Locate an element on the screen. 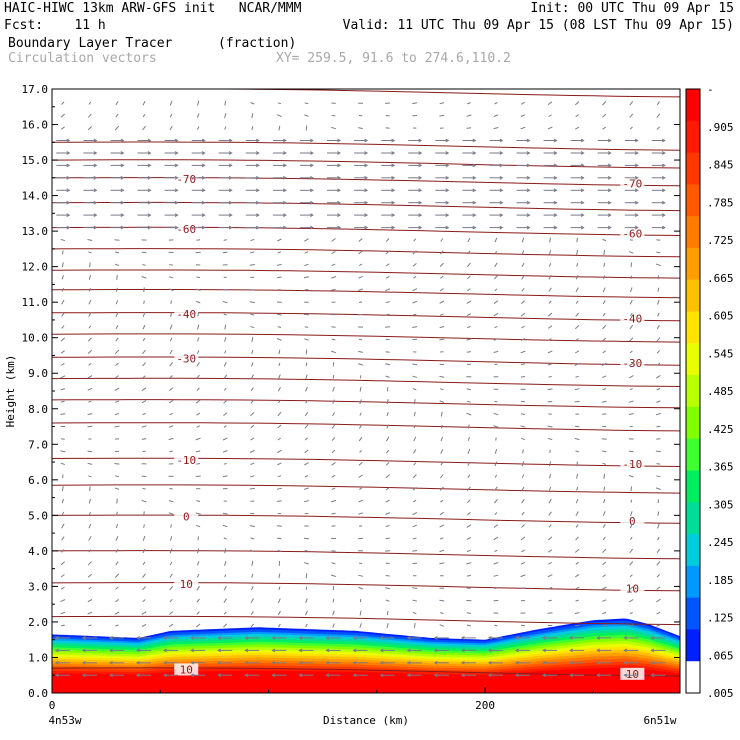  y-tick-label: 6.0 is located at coordinates (38, 480).